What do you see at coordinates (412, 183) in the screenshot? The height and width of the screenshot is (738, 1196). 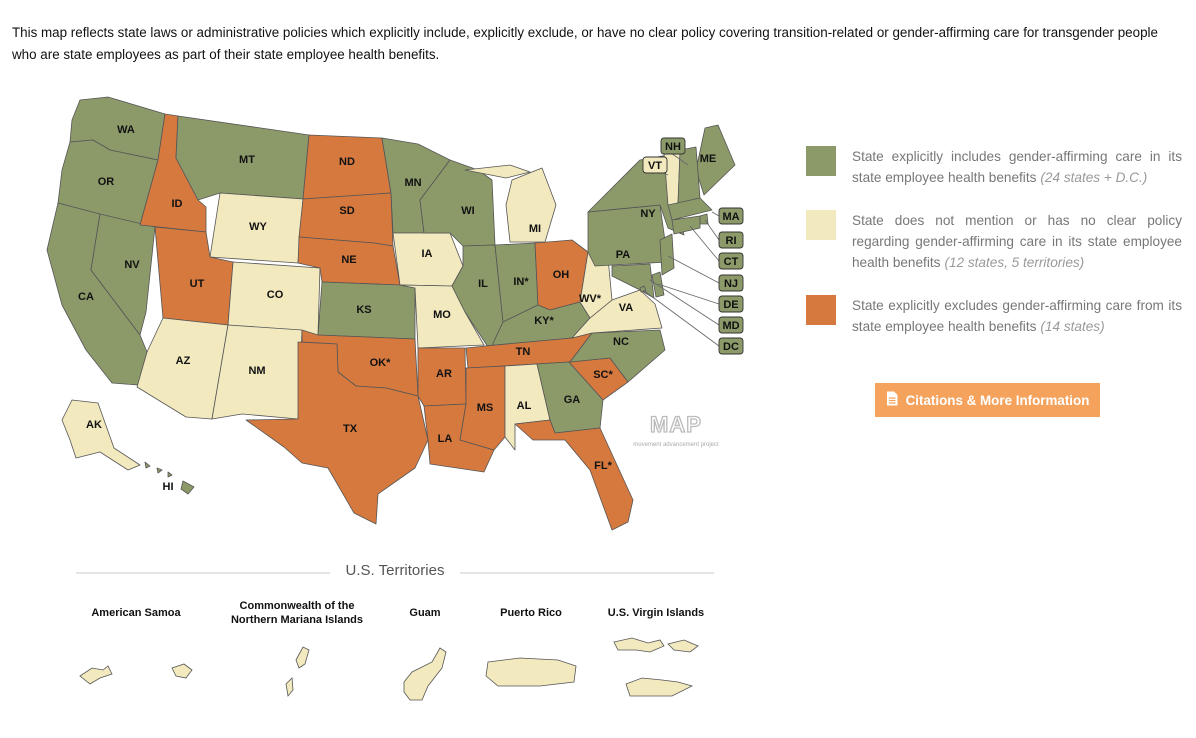 I see `state-label-mn: MN` at bounding box center [412, 183].